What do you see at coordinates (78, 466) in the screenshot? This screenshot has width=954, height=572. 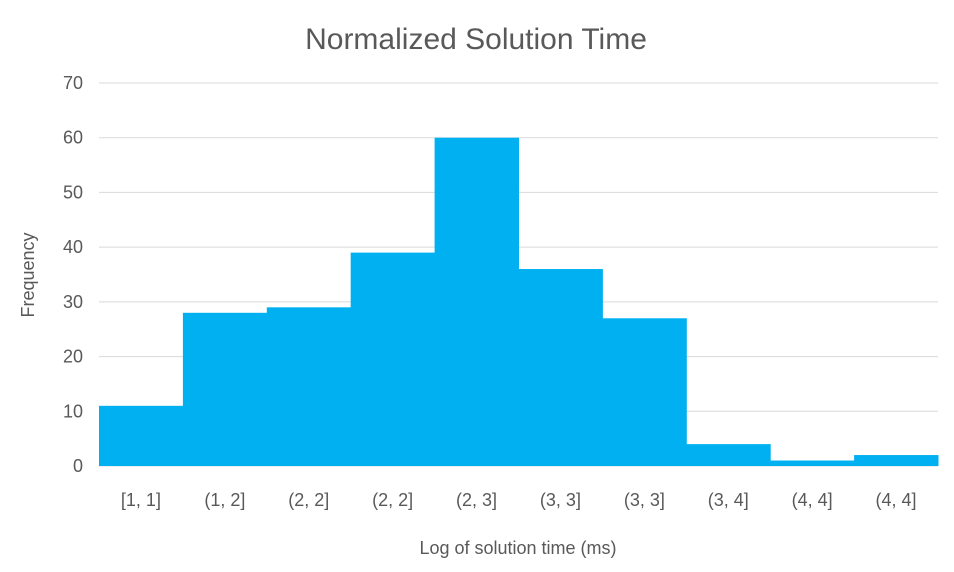 I see `y-tick-label: 0` at bounding box center [78, 466].